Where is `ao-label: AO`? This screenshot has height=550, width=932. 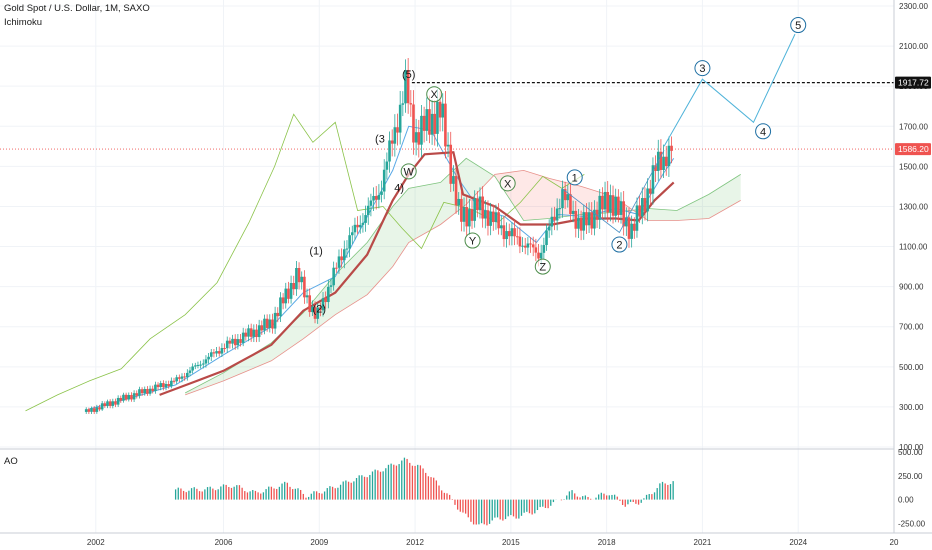 ao-label: AO is located at coordinates (11, 461).